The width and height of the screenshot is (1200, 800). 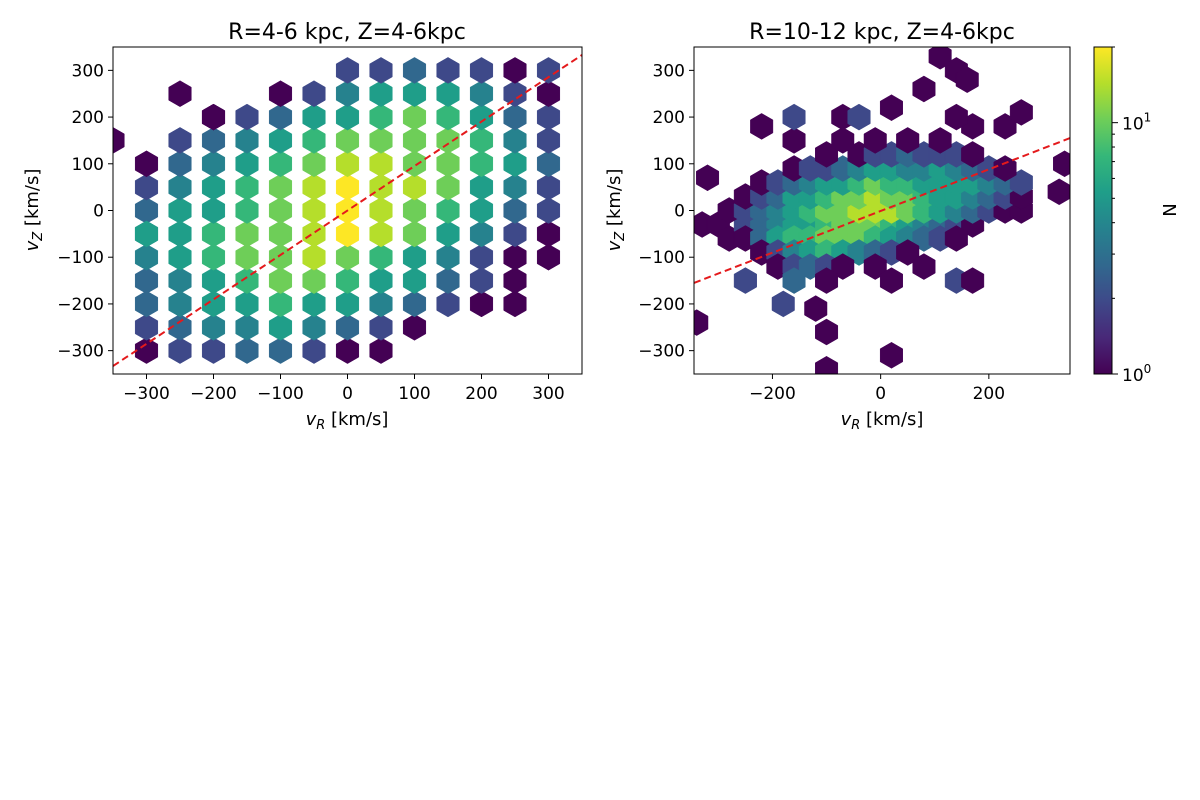 What do you see at coordinates (337, 210) in the screenshot?
I see `hexbin-cells` at bounding box center [337, 210].